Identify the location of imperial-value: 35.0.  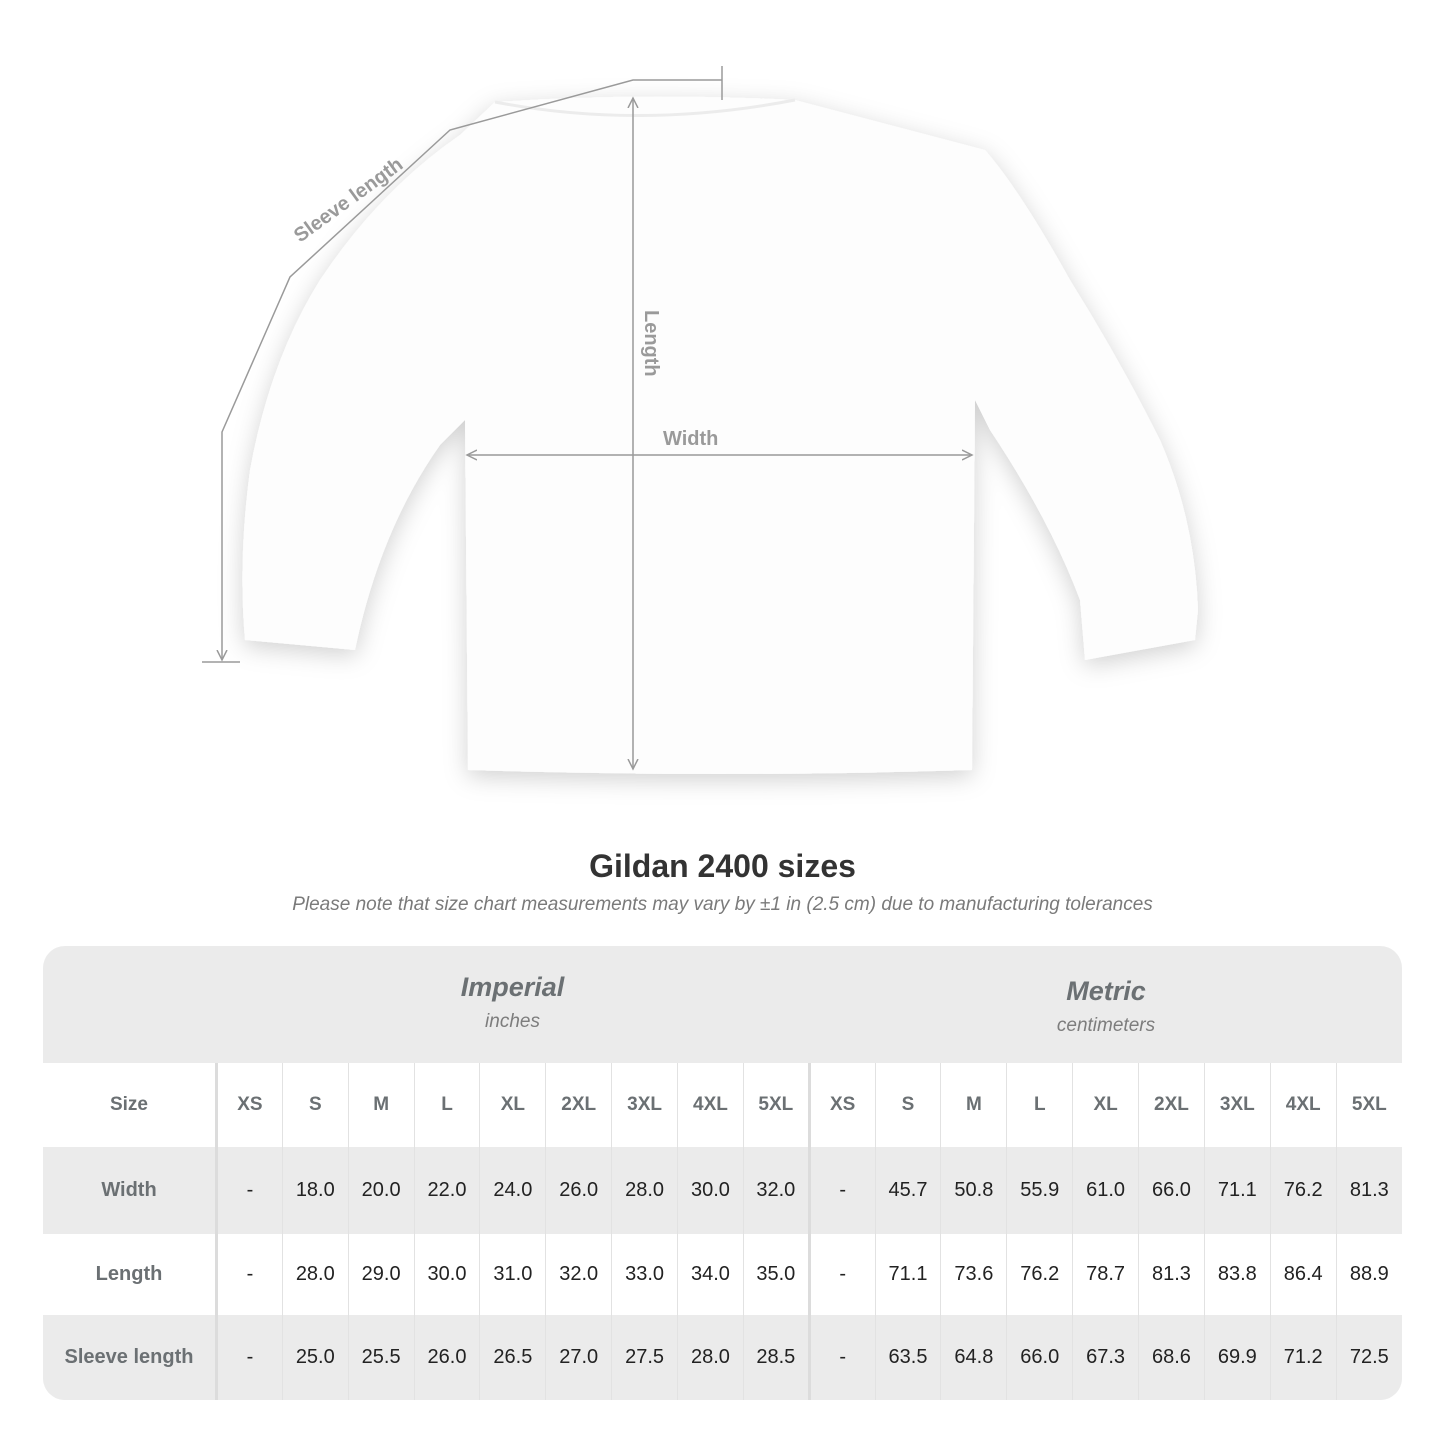
(776, 1274).